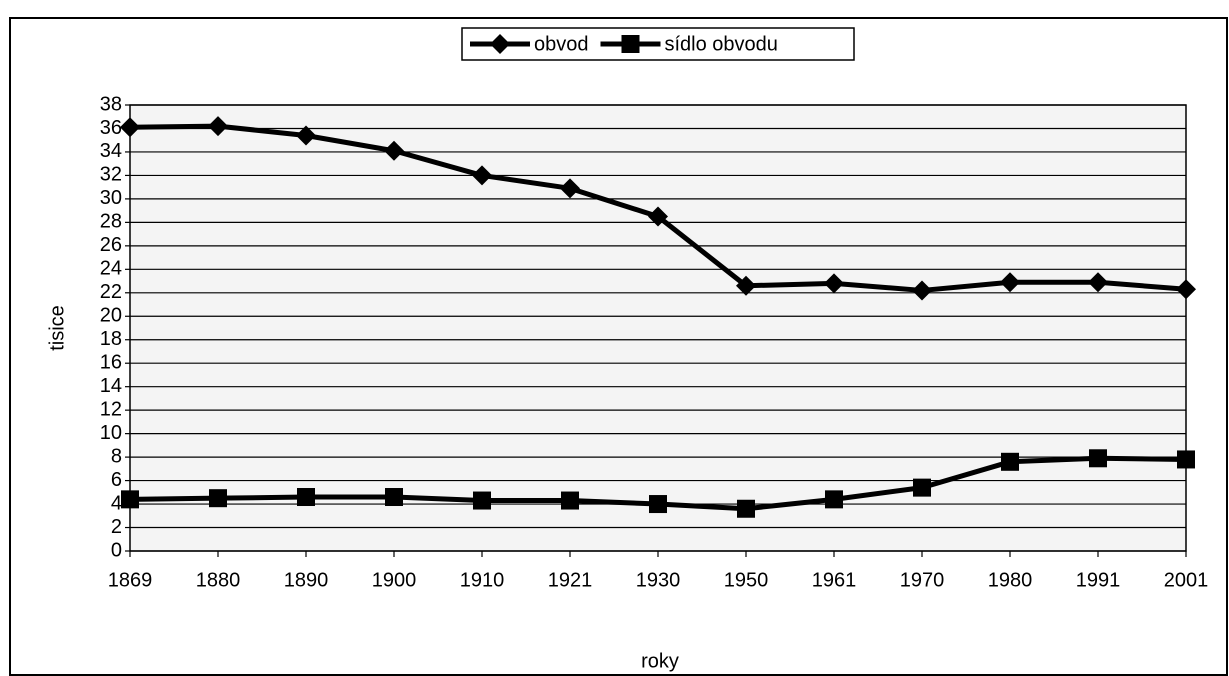  What do you see at coordinates (111, 151) in the screenshot?
I see `y-tick-label: 34` at bounding box center [111, 151].